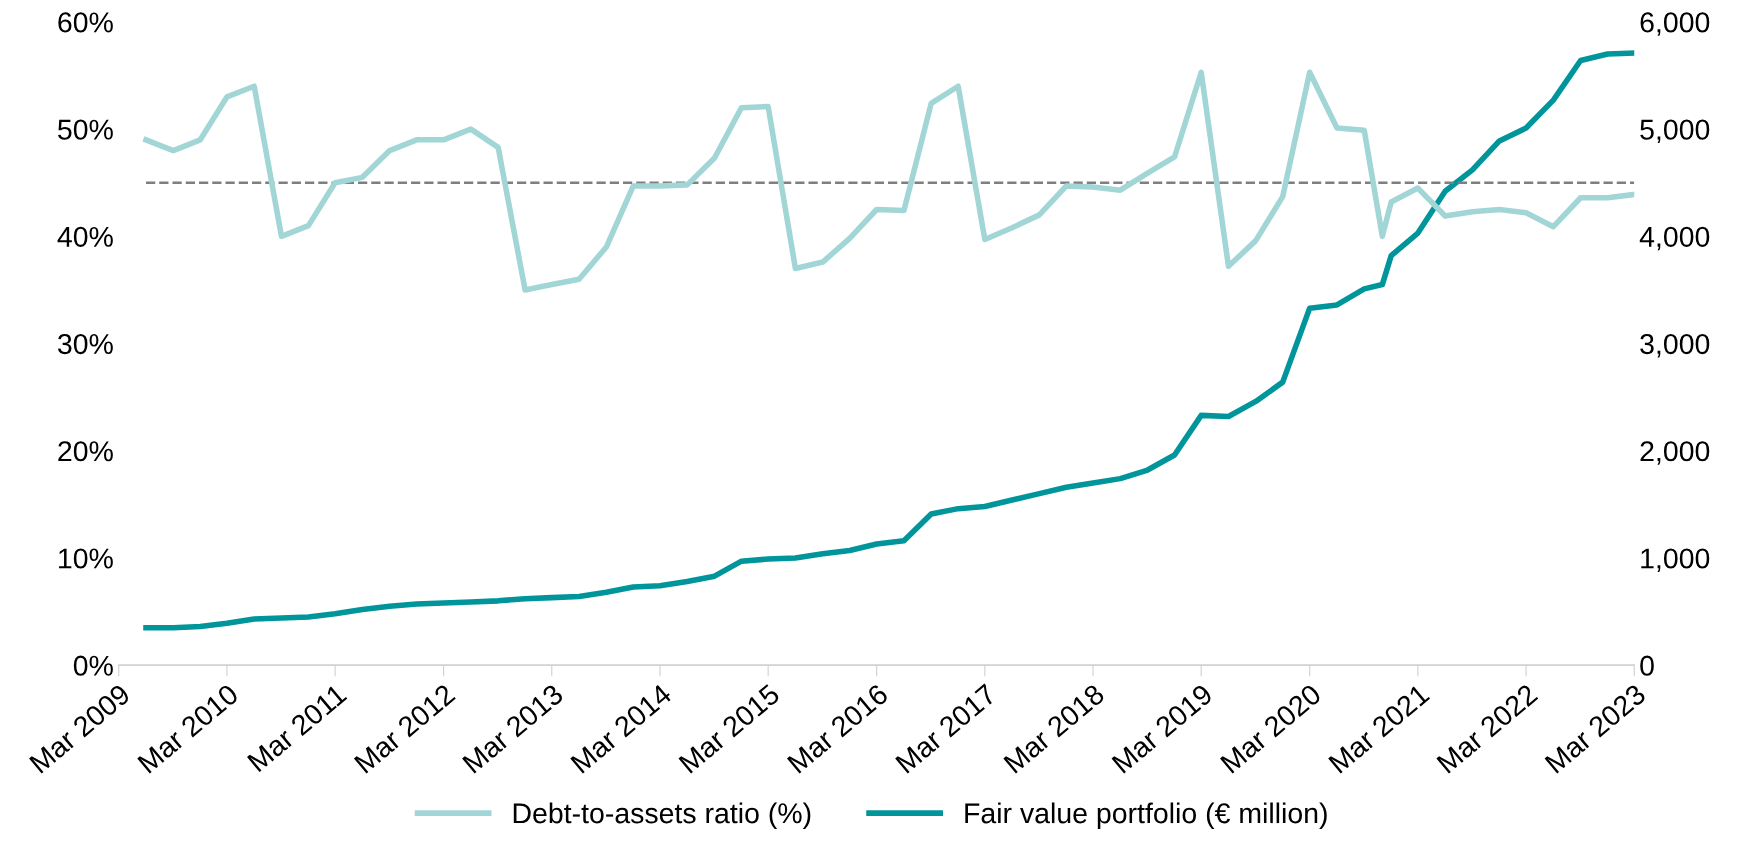  I want to click on y-tick-label: 0%, so click(93, 665).